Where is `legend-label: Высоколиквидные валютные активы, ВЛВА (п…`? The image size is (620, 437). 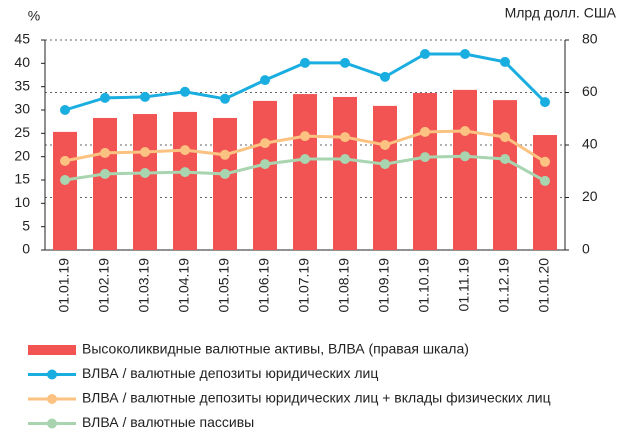 legend-label: Высоколиквидные валютные активы, ВЛВА (п… is located at coordinates (275, 349).